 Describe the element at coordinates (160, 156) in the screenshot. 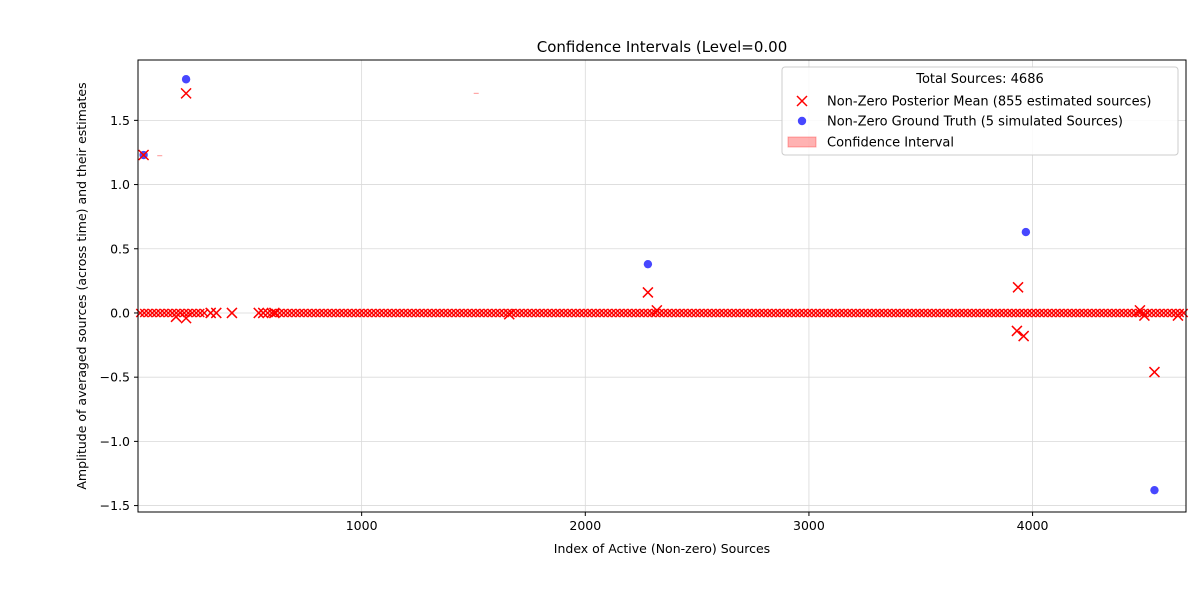

I see `confidence-interval-band` at that location.